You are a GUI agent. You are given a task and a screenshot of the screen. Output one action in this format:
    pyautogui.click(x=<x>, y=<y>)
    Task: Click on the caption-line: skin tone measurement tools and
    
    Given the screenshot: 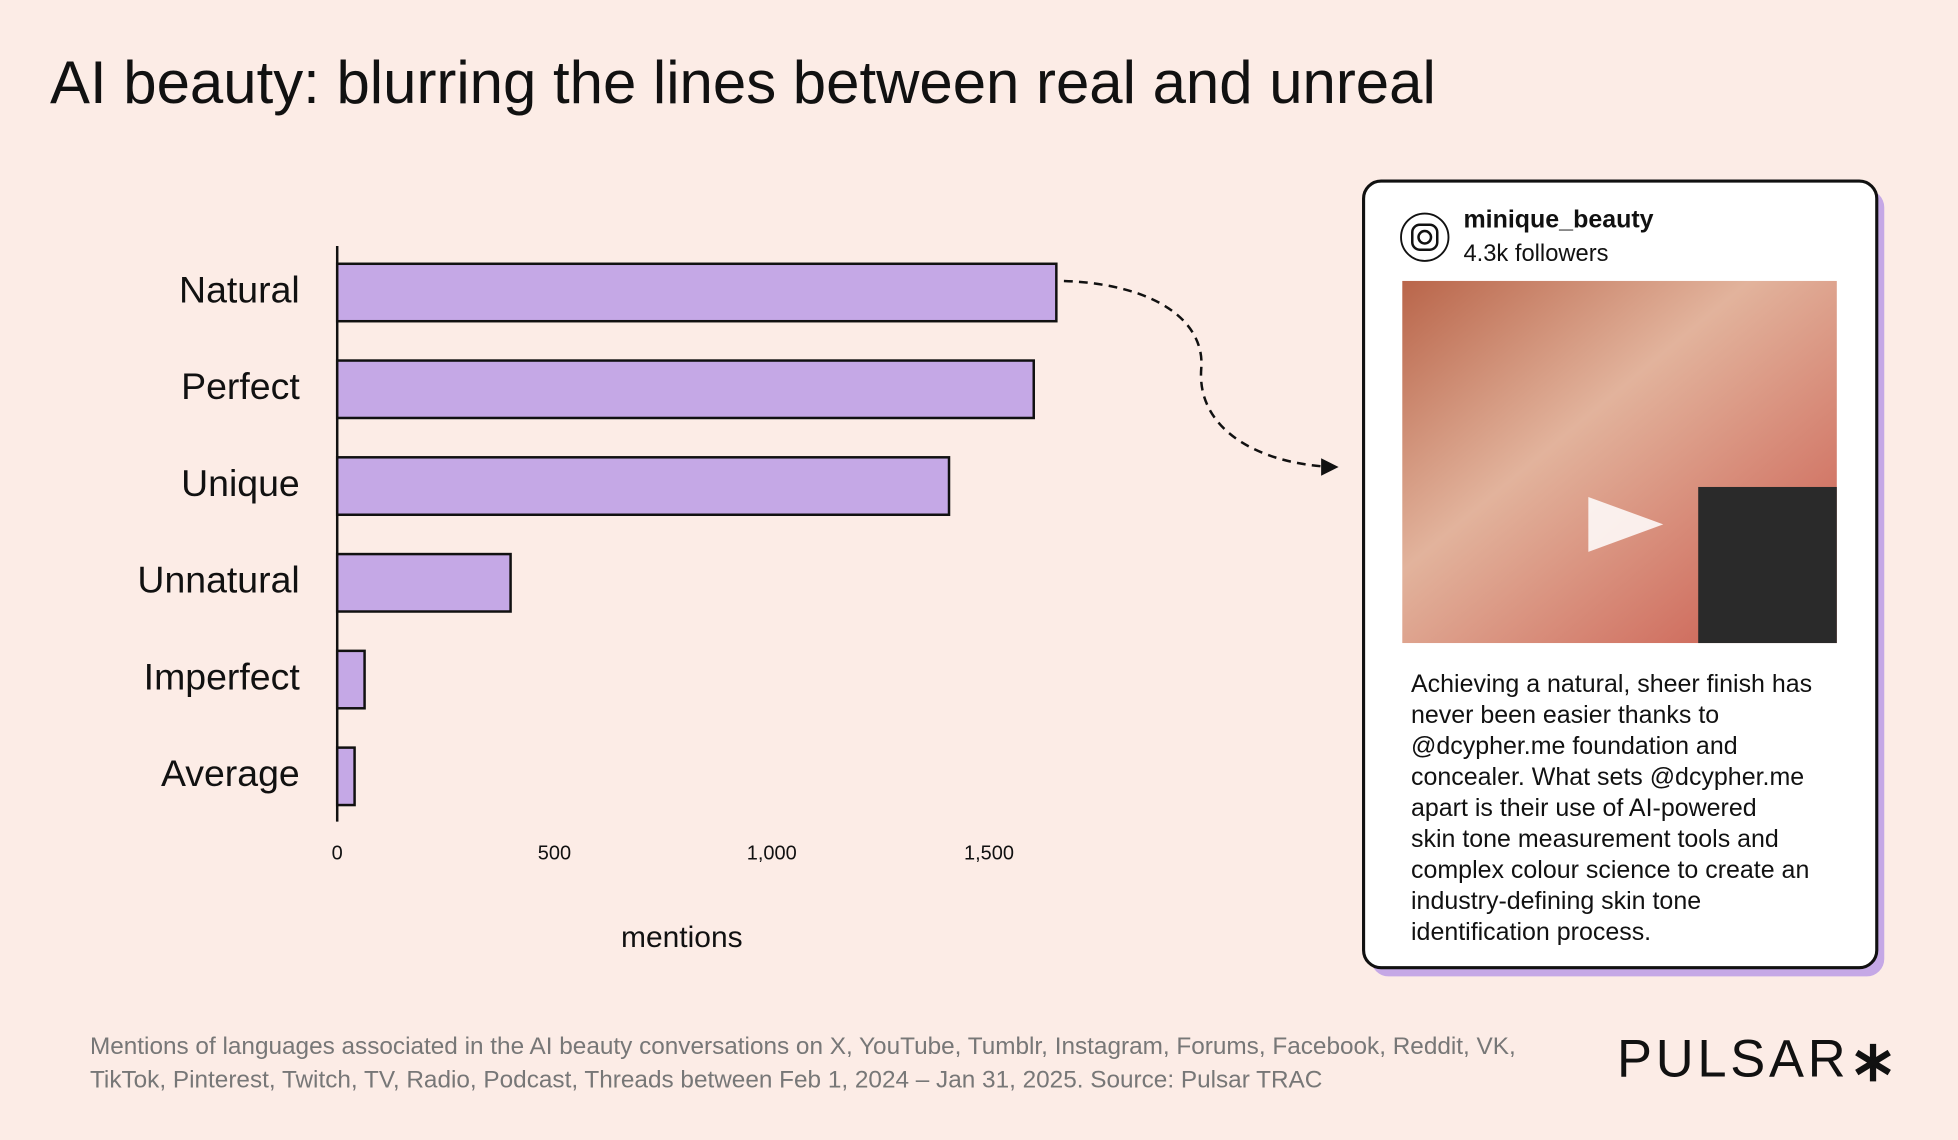 What is the action you would take?
    pyautogui.click(x=1595, y=839)
    